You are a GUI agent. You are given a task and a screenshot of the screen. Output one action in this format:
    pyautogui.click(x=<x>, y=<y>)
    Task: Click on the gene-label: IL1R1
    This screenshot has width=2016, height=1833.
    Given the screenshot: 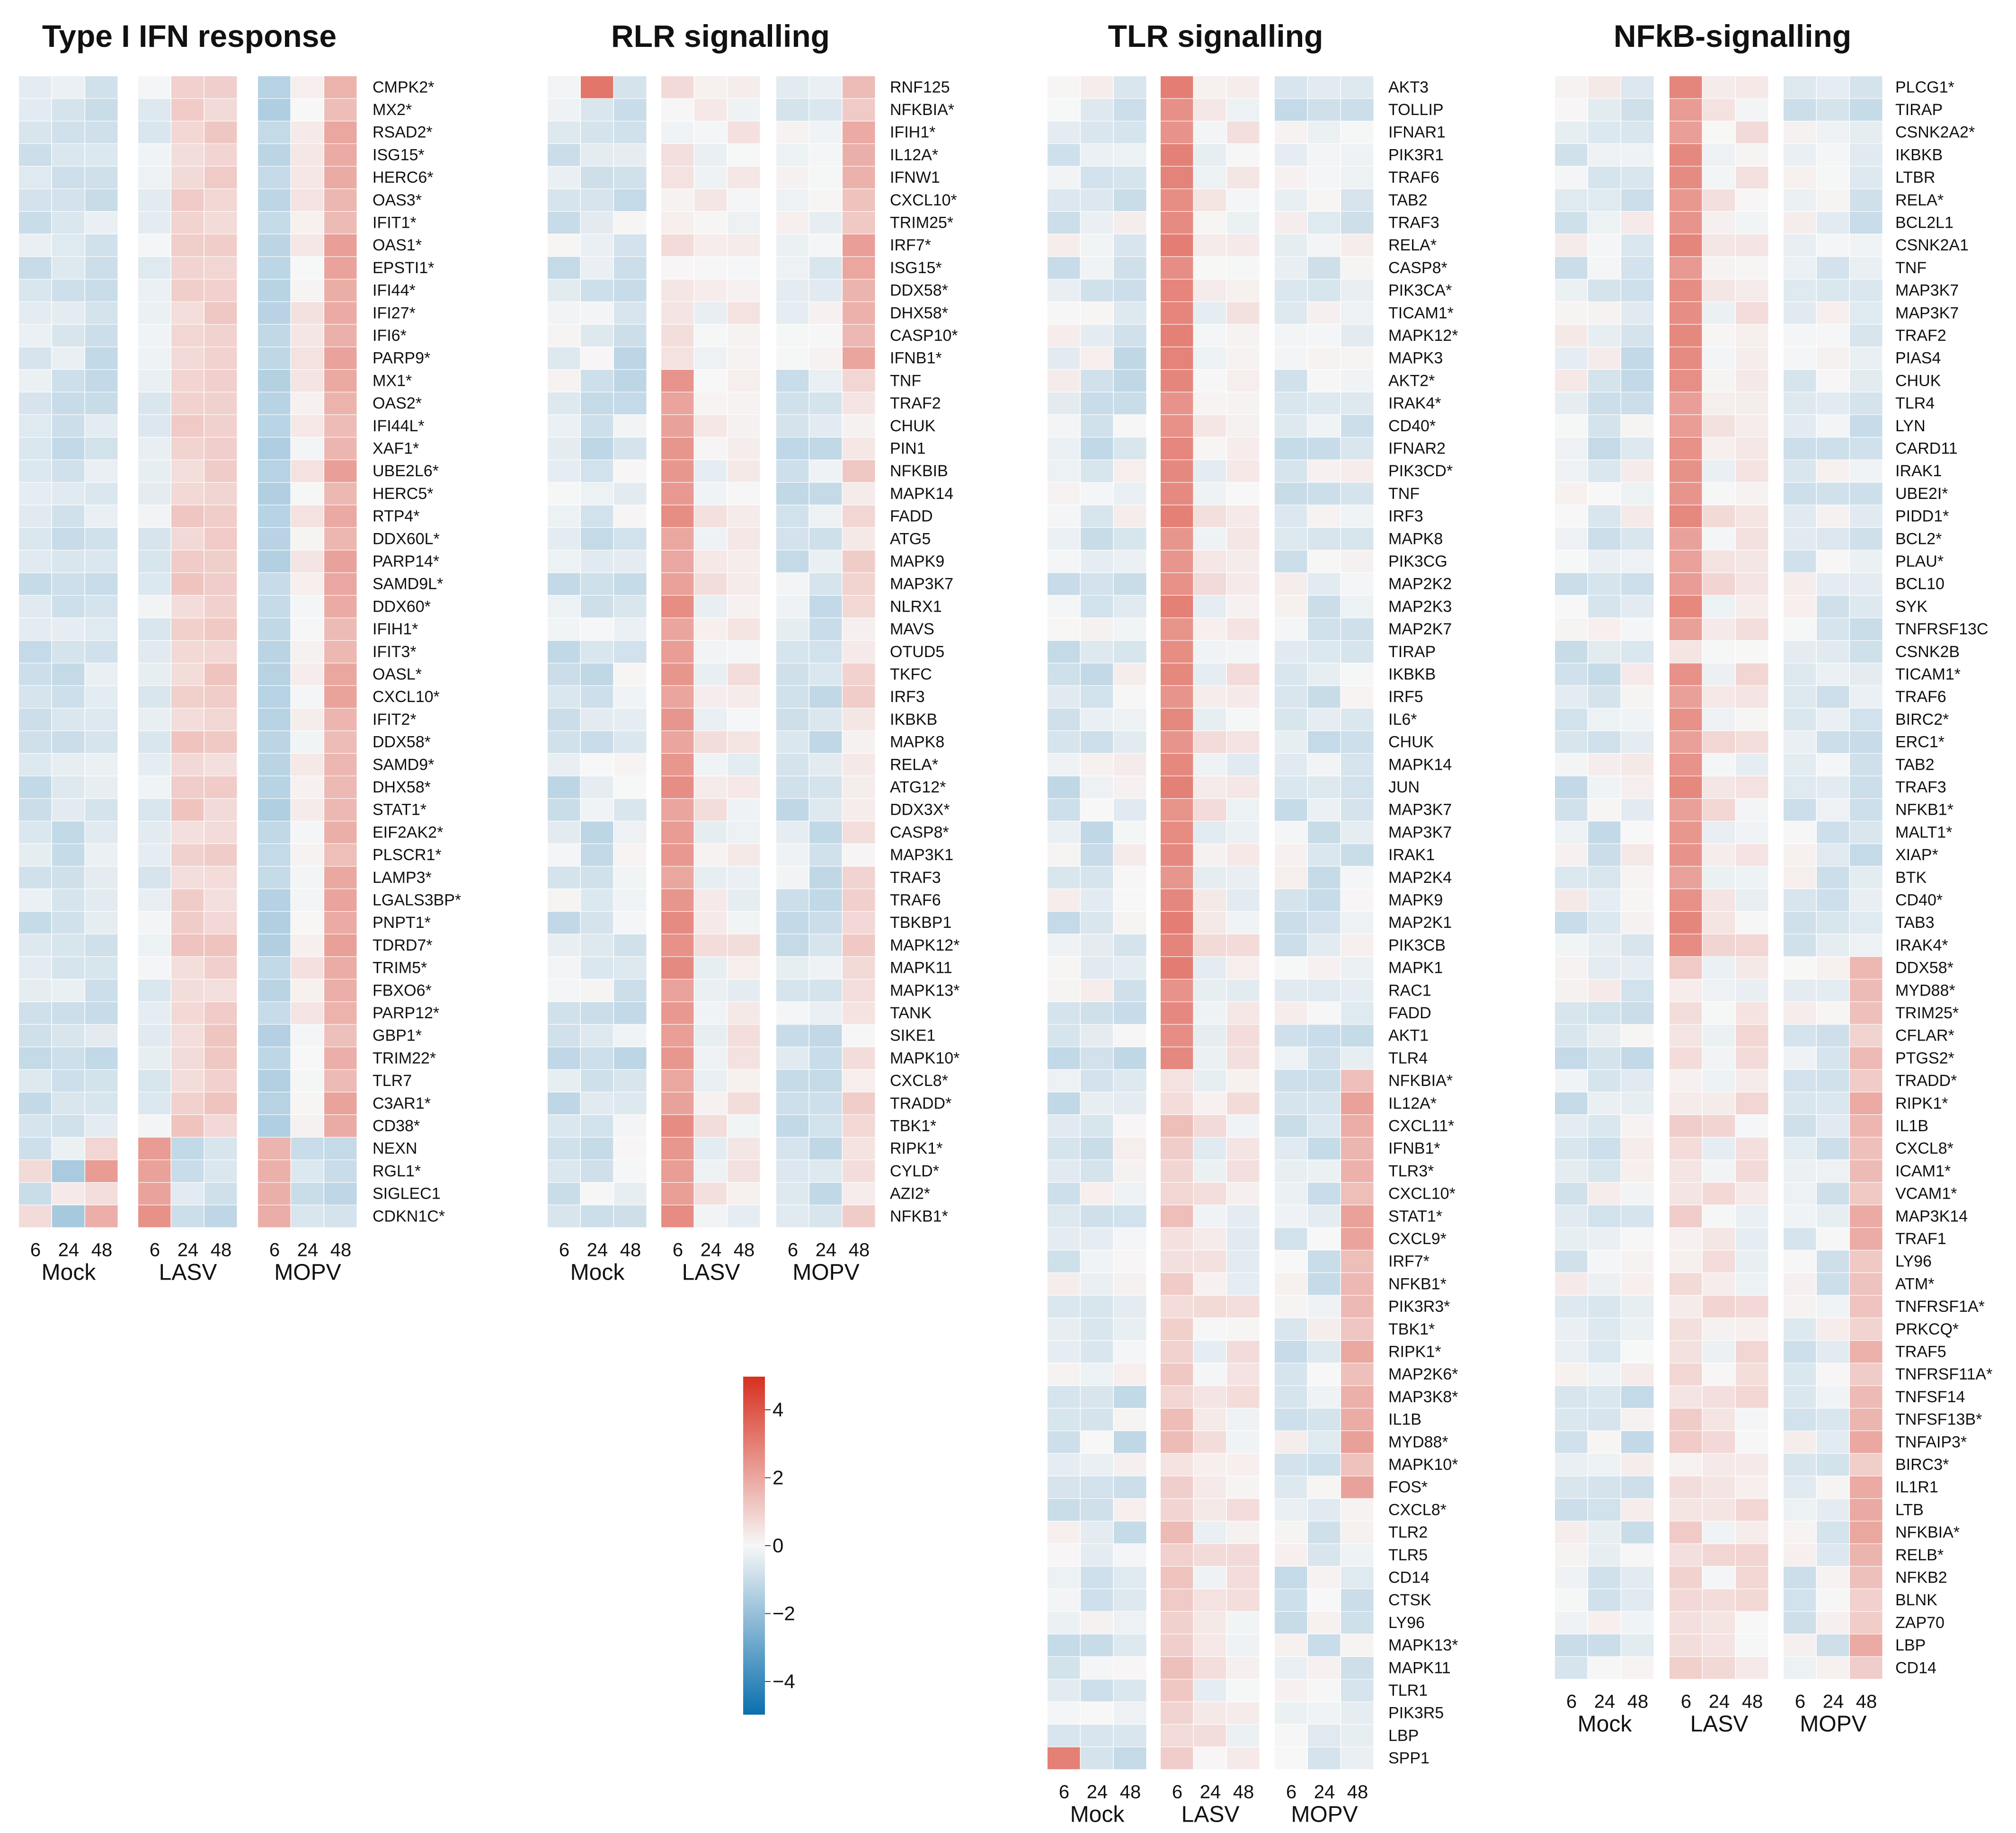 What is the action you would take?
    pyautogui.click(x=1917, y=1487)
    